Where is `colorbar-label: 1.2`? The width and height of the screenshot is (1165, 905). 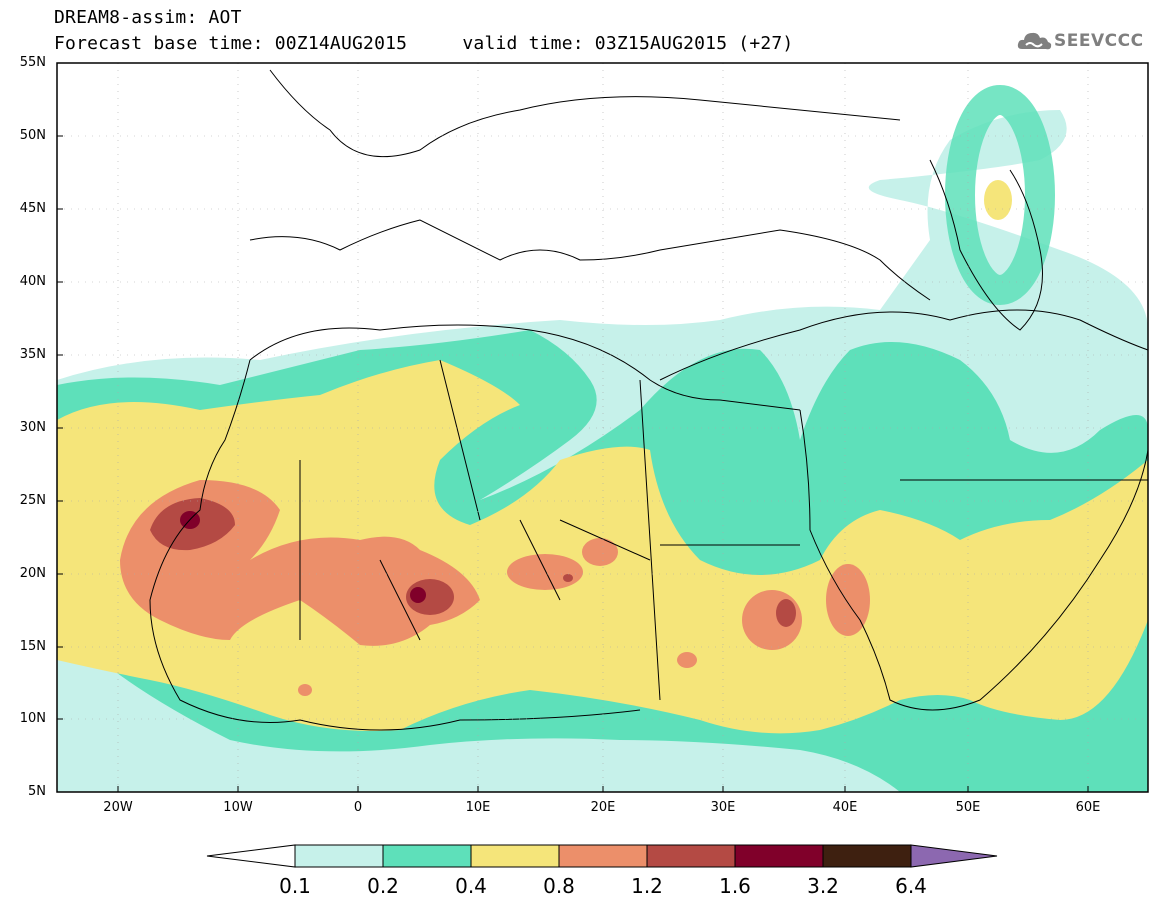 colorbar-label: 1.2 is located at coordinates (647, 886).